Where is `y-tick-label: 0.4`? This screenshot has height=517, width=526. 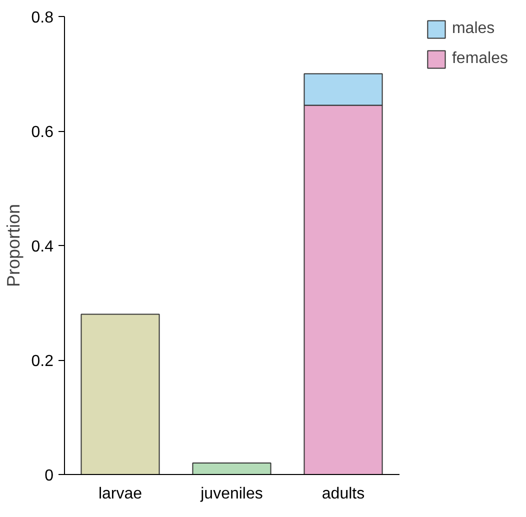 y-tick-label: 0.4 is located at coordinates (42, 247).